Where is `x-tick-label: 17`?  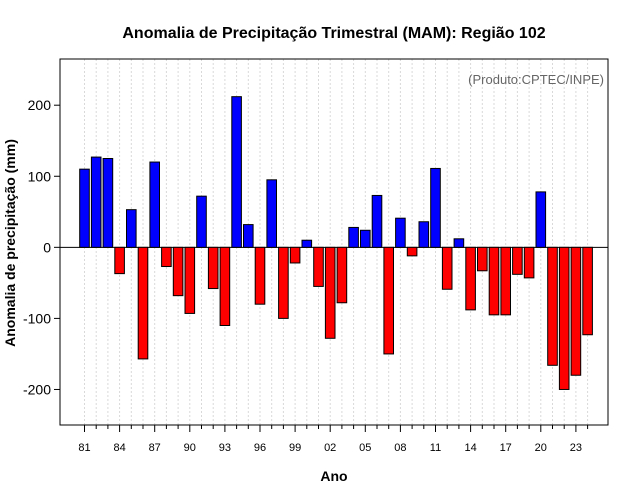
x-tick-label: 17 is located at coordinates (506, 448).